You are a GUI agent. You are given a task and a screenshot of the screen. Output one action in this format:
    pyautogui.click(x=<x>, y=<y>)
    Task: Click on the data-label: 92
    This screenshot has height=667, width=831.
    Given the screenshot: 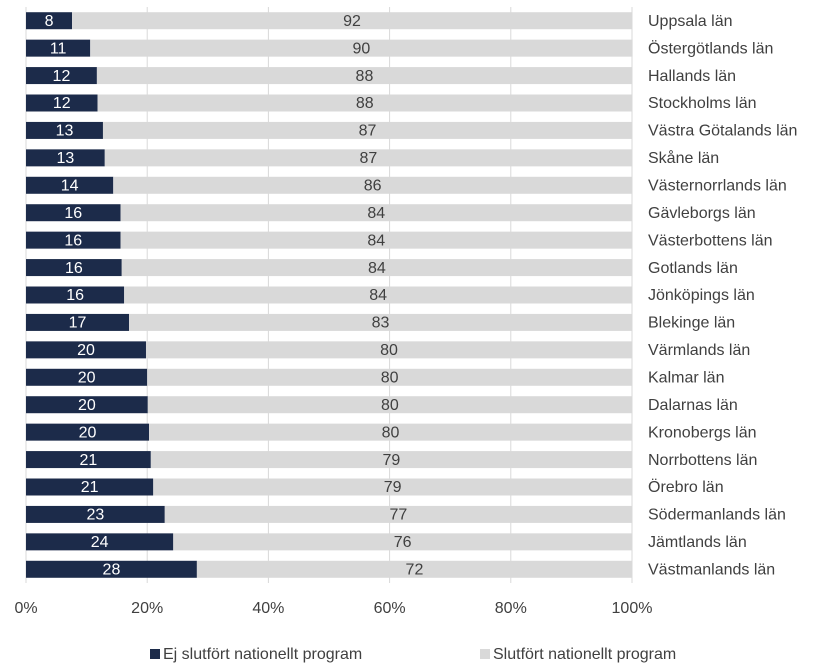 What is the action you would take?
    pyautogui.click(x=352, y=21)
    